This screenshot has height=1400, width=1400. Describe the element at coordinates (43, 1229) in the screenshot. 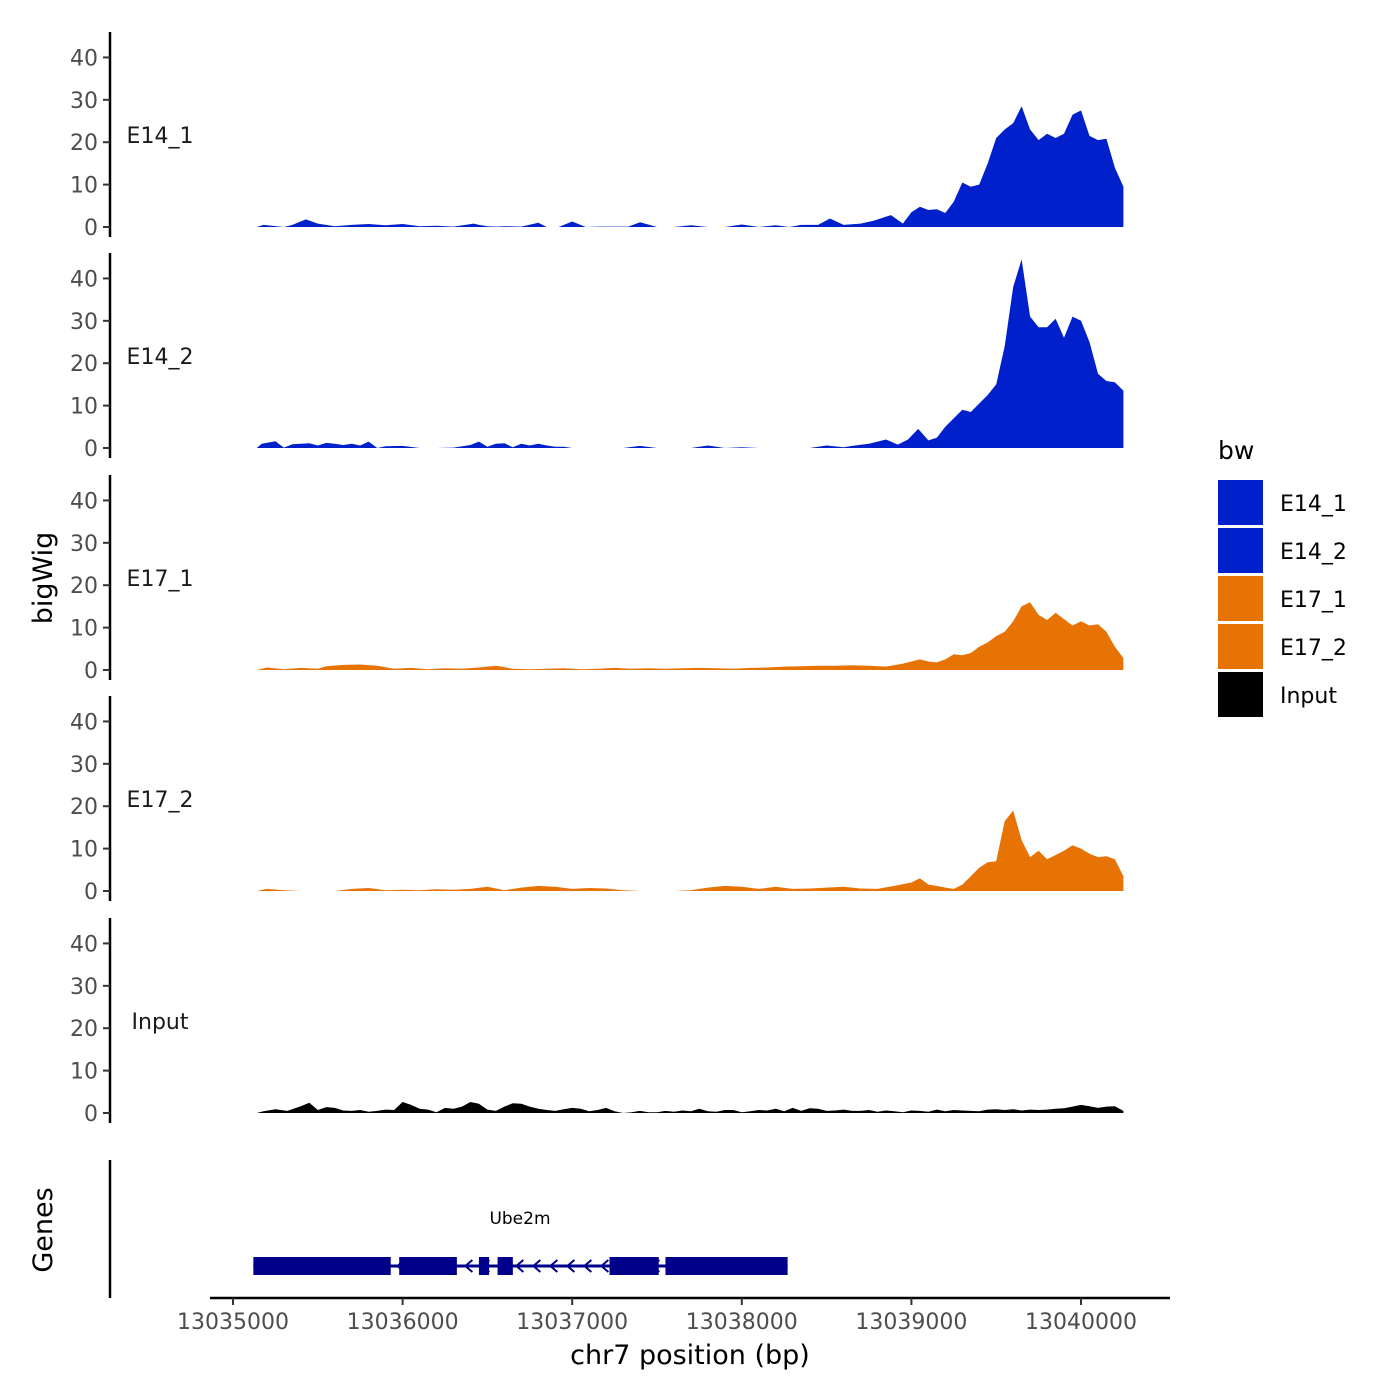

I see `genes-axis-label: Genes` at that location.